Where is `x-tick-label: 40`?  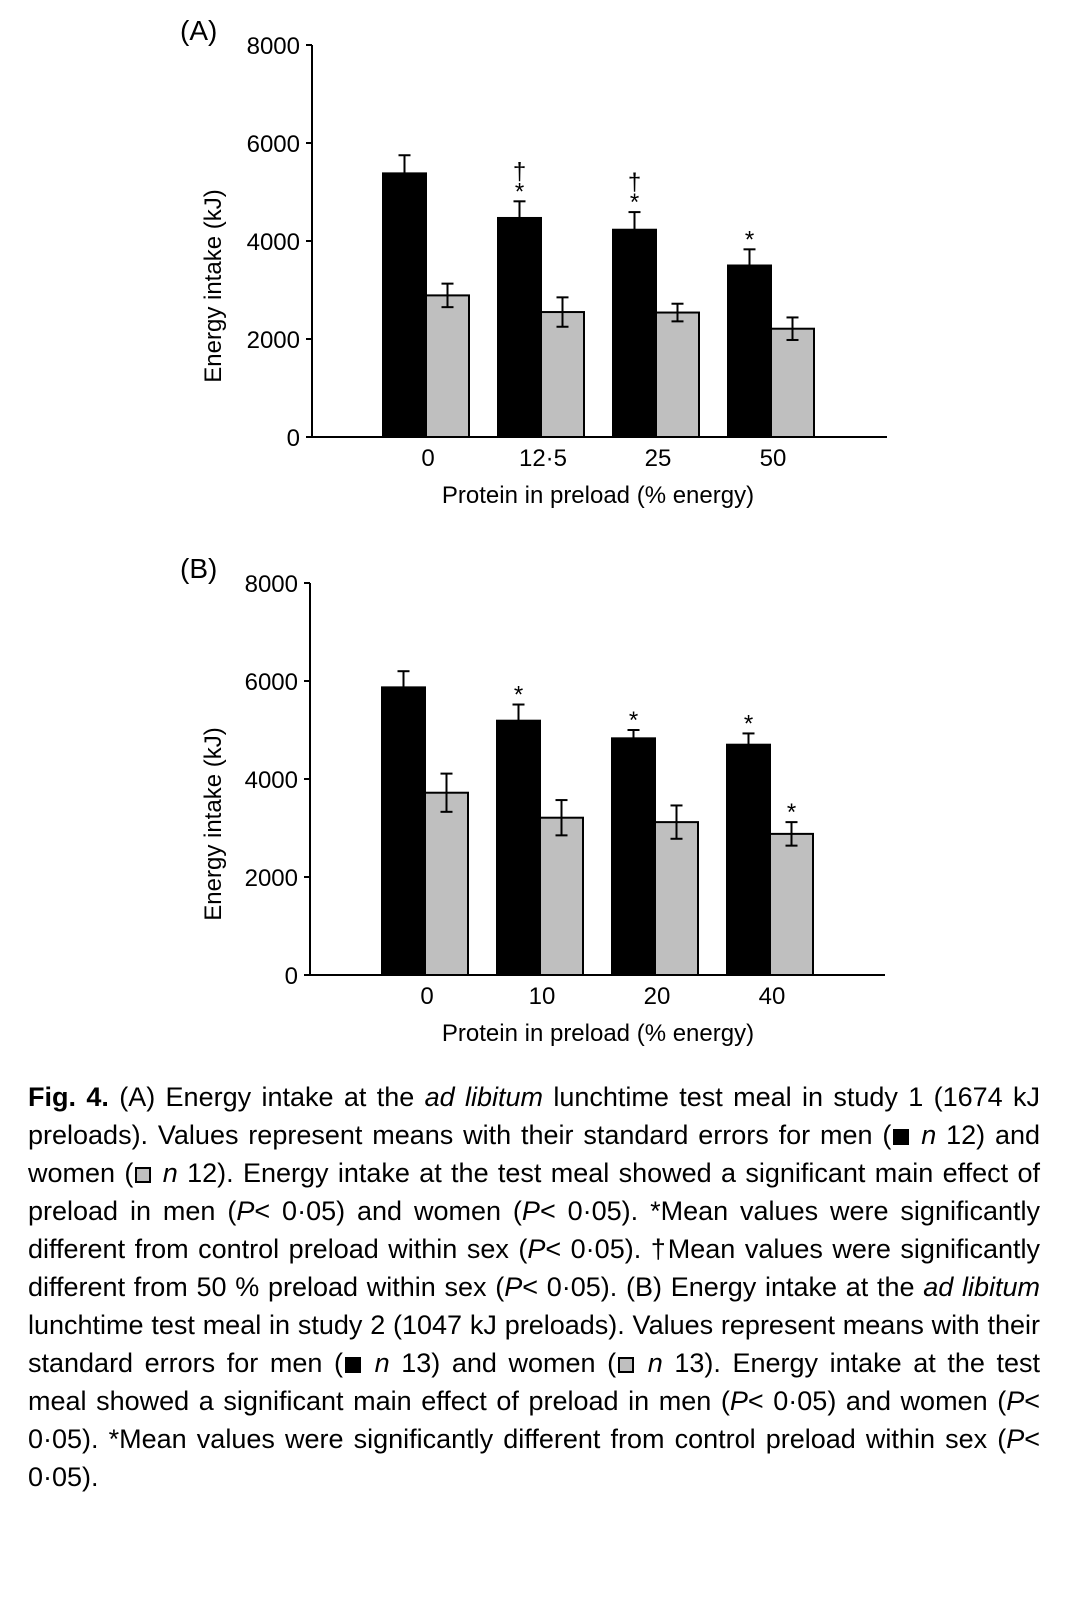 x-tick-label: 40 is located at coordinates (772, 996).